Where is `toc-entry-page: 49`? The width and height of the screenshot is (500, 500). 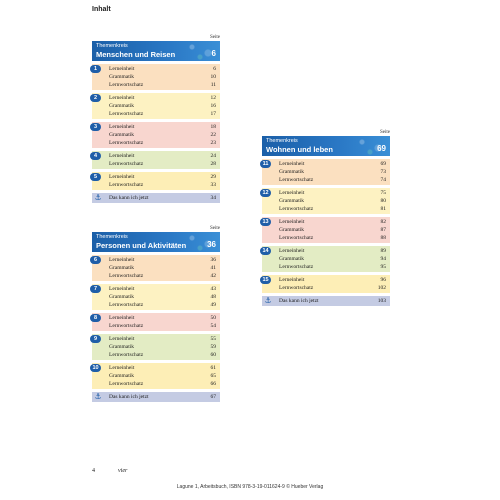 toc-entry-page: 49 is located at coordinates (213, 305).